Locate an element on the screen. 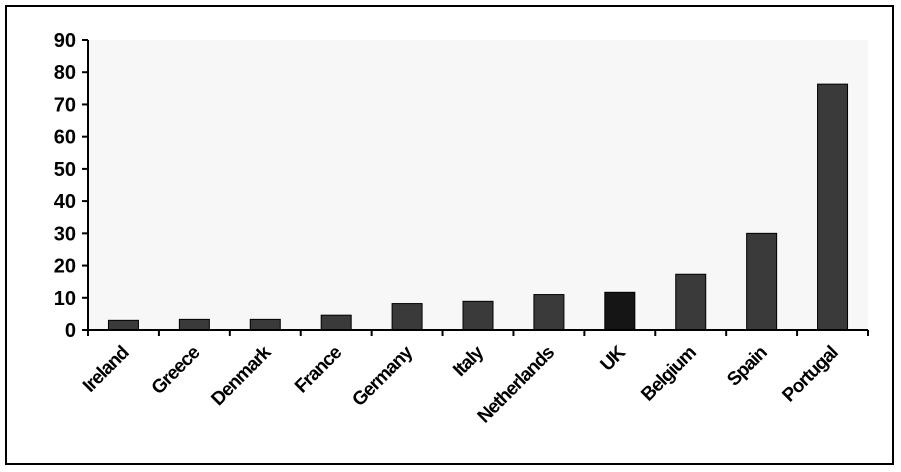 The width and height of the screenshot is (901, 472). x-tick-label: Ireland is located at coordinates (106, 369).